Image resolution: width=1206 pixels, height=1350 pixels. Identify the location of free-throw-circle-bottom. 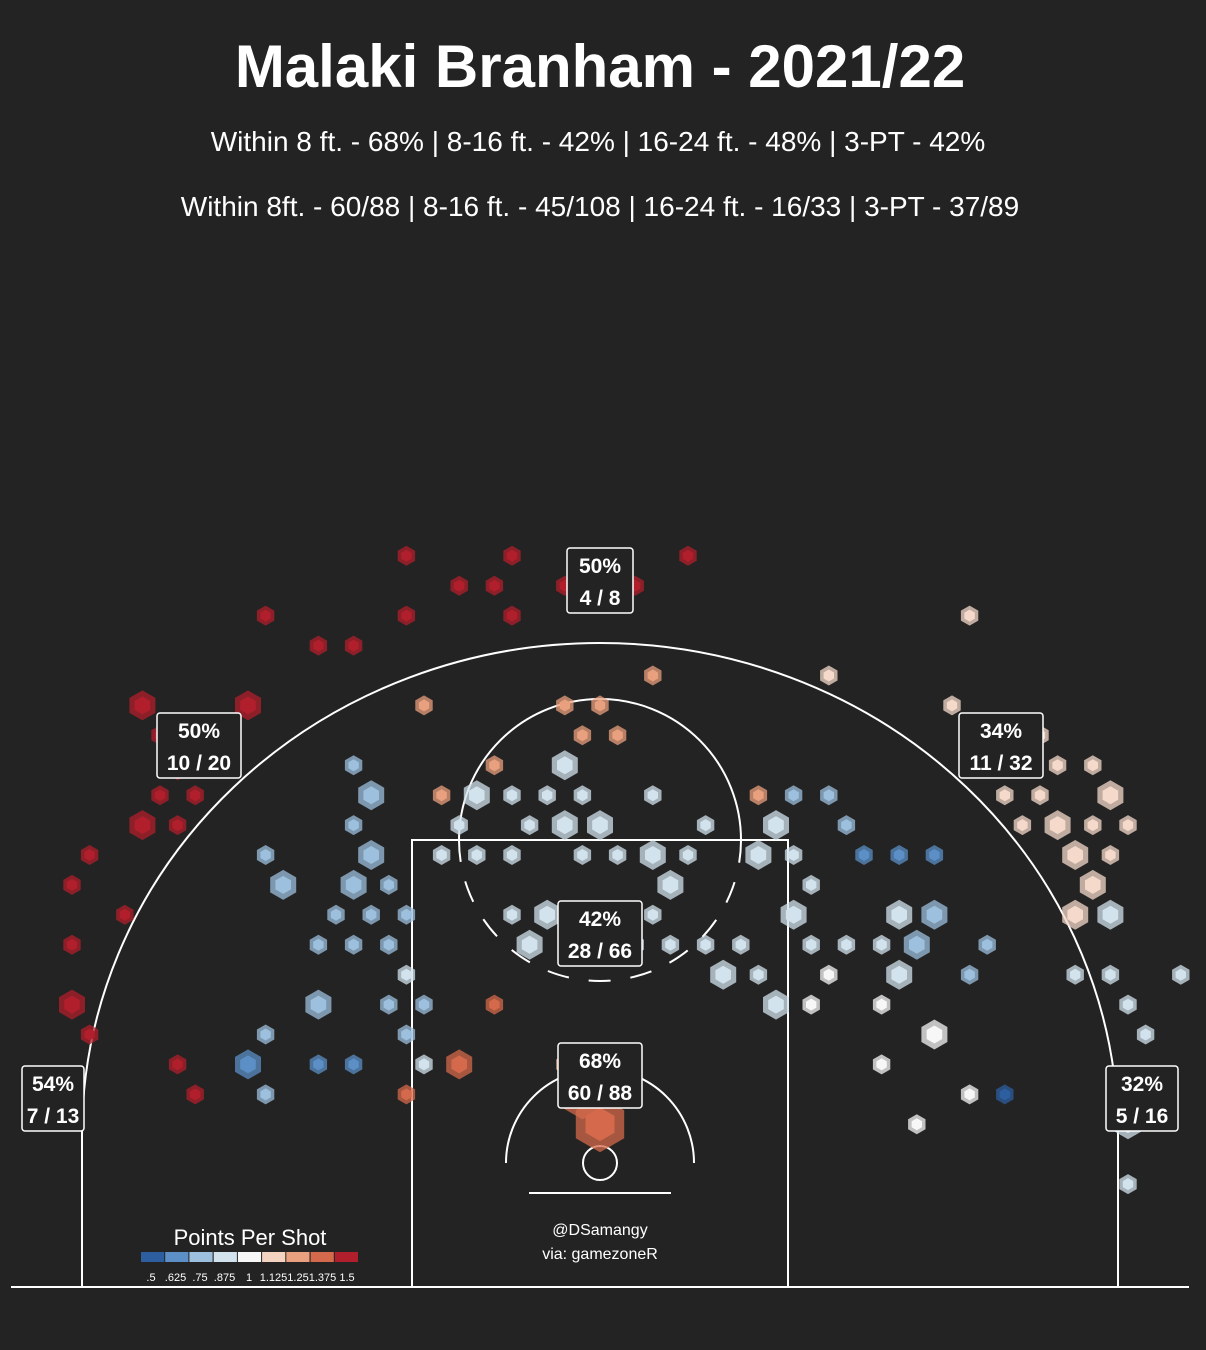
(600, 910).